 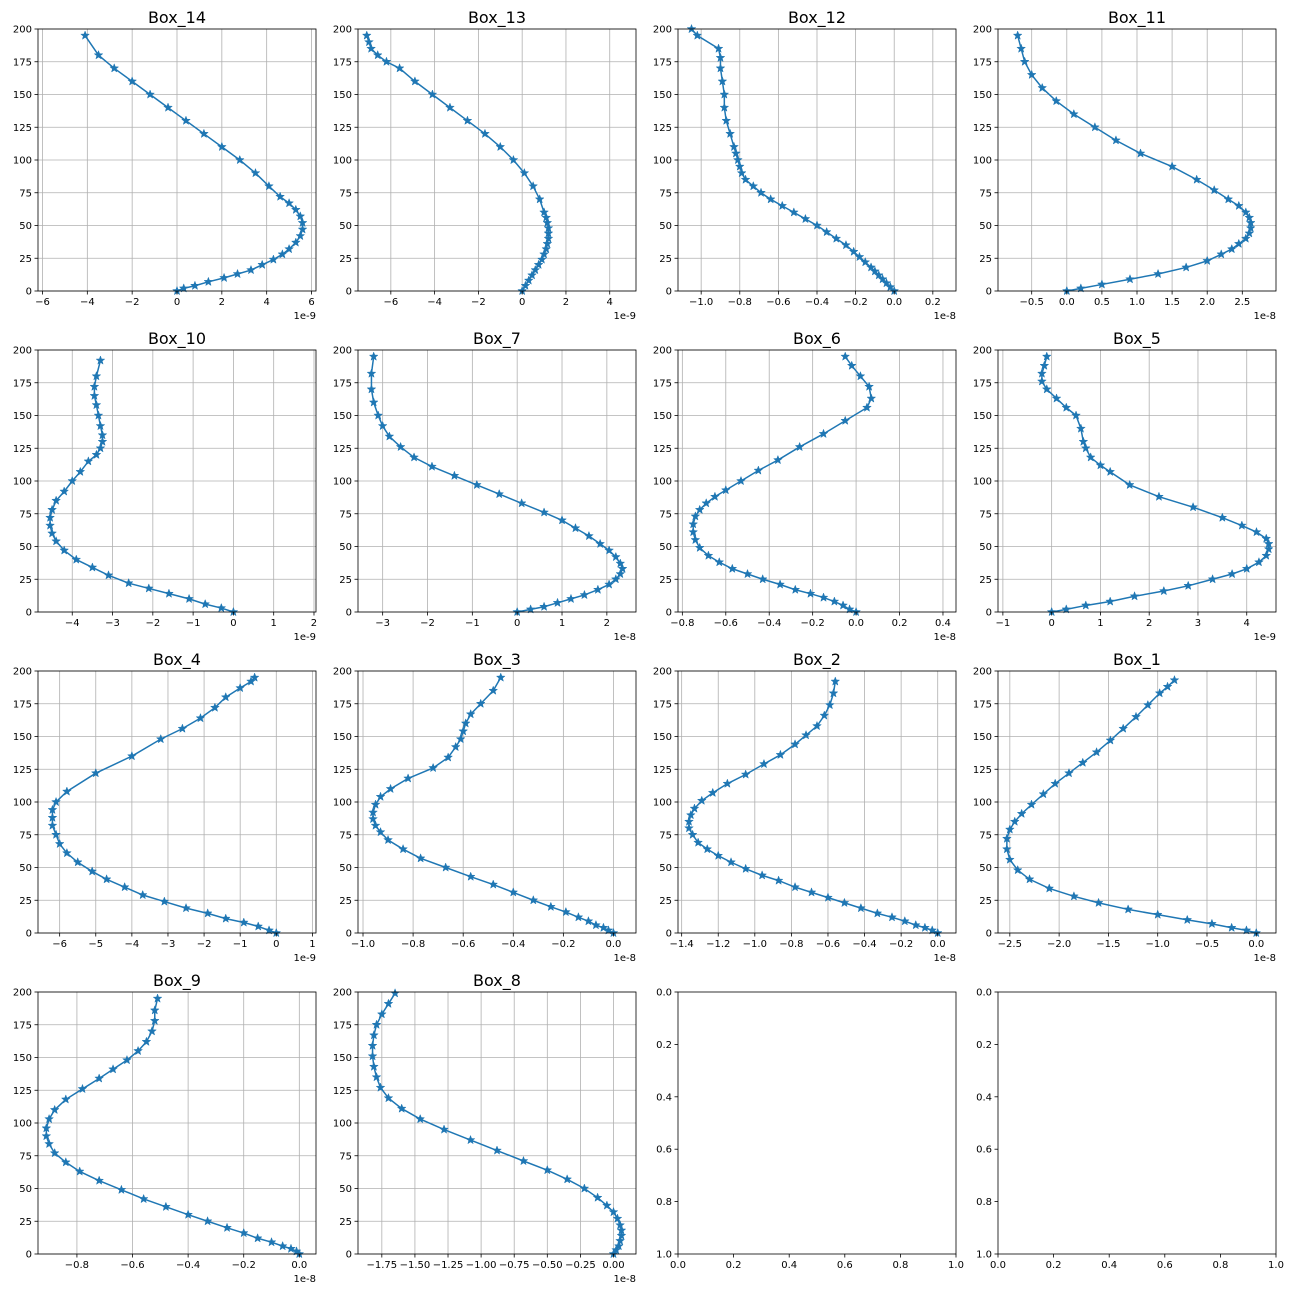 What do you see at coordinates (984, 1150) in the screenshot?
I see `y-tick-label: 0.6` at bounding box center [984, 1150].